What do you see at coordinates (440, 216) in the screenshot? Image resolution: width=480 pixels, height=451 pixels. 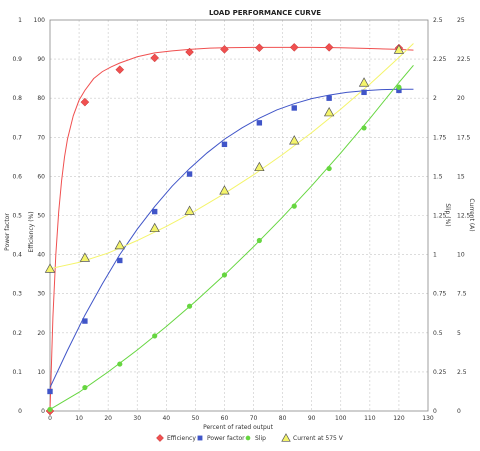 I see `y-tick-label-slip: 1.25` at bounding box center [440, 216].